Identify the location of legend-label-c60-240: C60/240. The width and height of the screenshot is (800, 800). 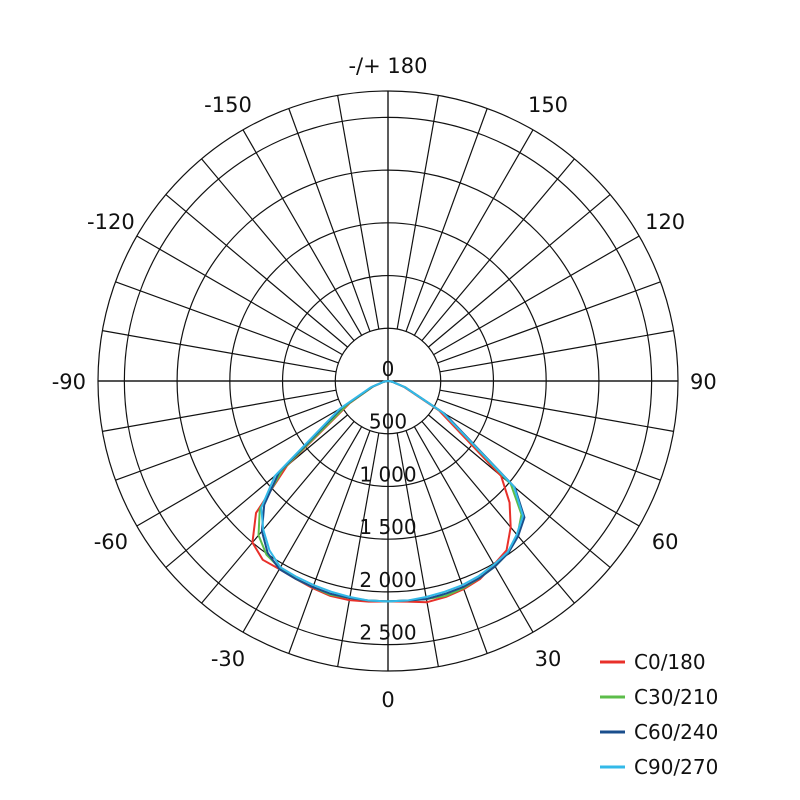
(676, 732).